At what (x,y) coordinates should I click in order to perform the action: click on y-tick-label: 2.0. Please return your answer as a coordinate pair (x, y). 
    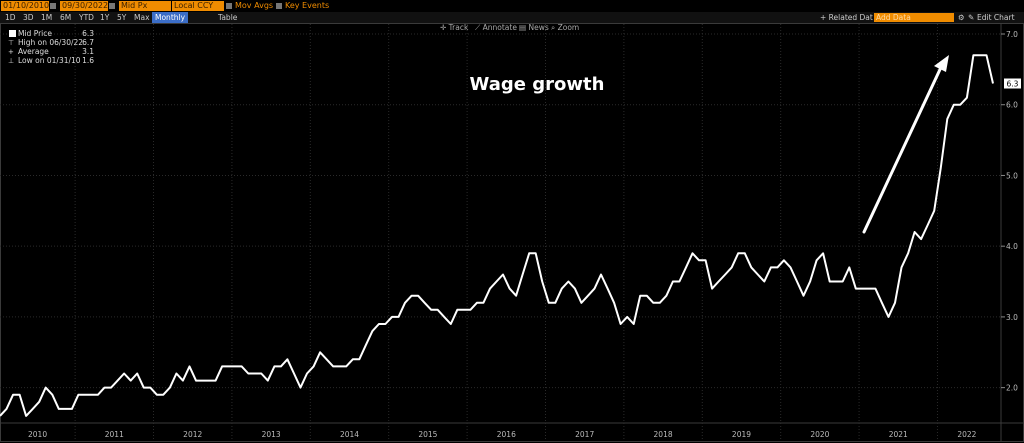
    Looking at the image, I should click on (1012, 388).